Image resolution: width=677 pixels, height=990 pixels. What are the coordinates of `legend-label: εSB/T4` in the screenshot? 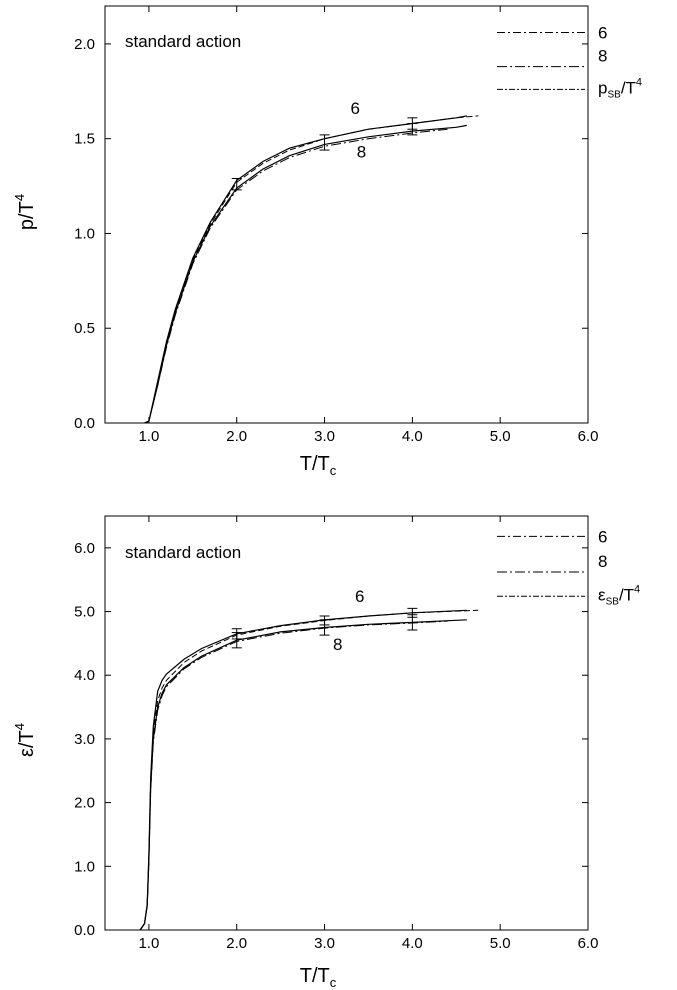 It's located at (619, 595).